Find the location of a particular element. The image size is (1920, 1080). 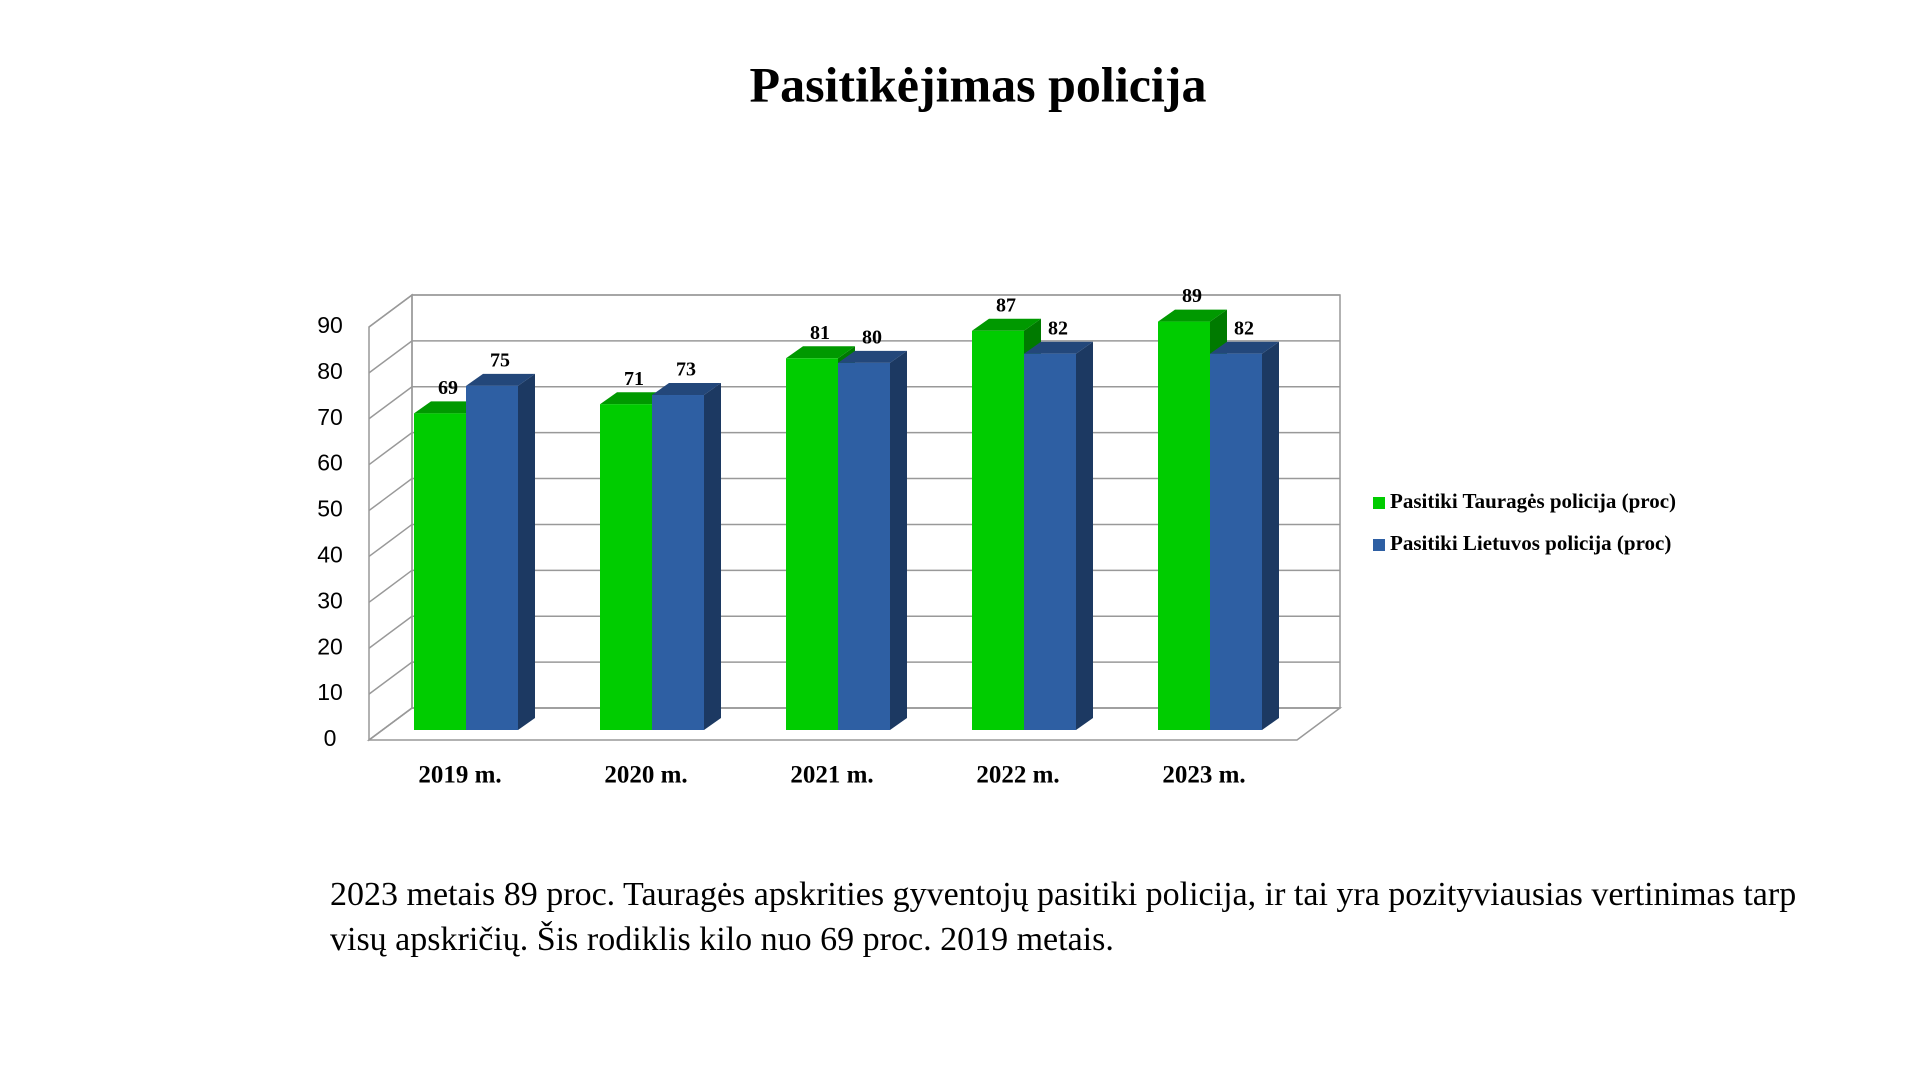

y-tick-label: 80 is located at coordinates (330, 371).